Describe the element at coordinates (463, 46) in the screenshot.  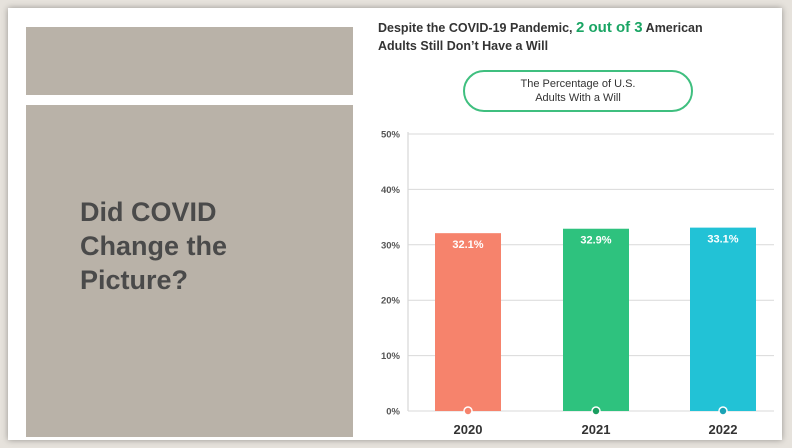
I see `chart-title-part-4: Adults Still Don’t Have a Will` at that location.